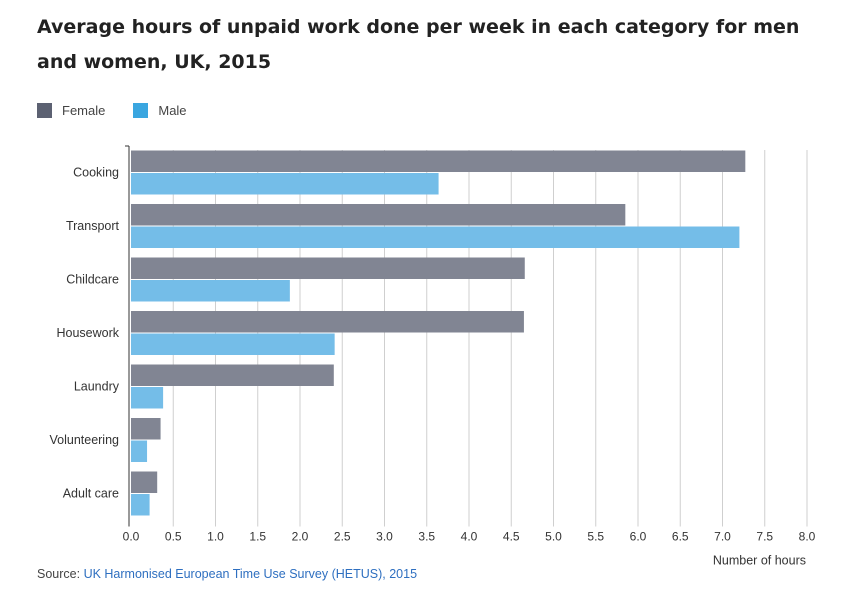  Describe the element at coordinates (44, 110) in the screenshot. I see `legend-swatch-female` at that location.